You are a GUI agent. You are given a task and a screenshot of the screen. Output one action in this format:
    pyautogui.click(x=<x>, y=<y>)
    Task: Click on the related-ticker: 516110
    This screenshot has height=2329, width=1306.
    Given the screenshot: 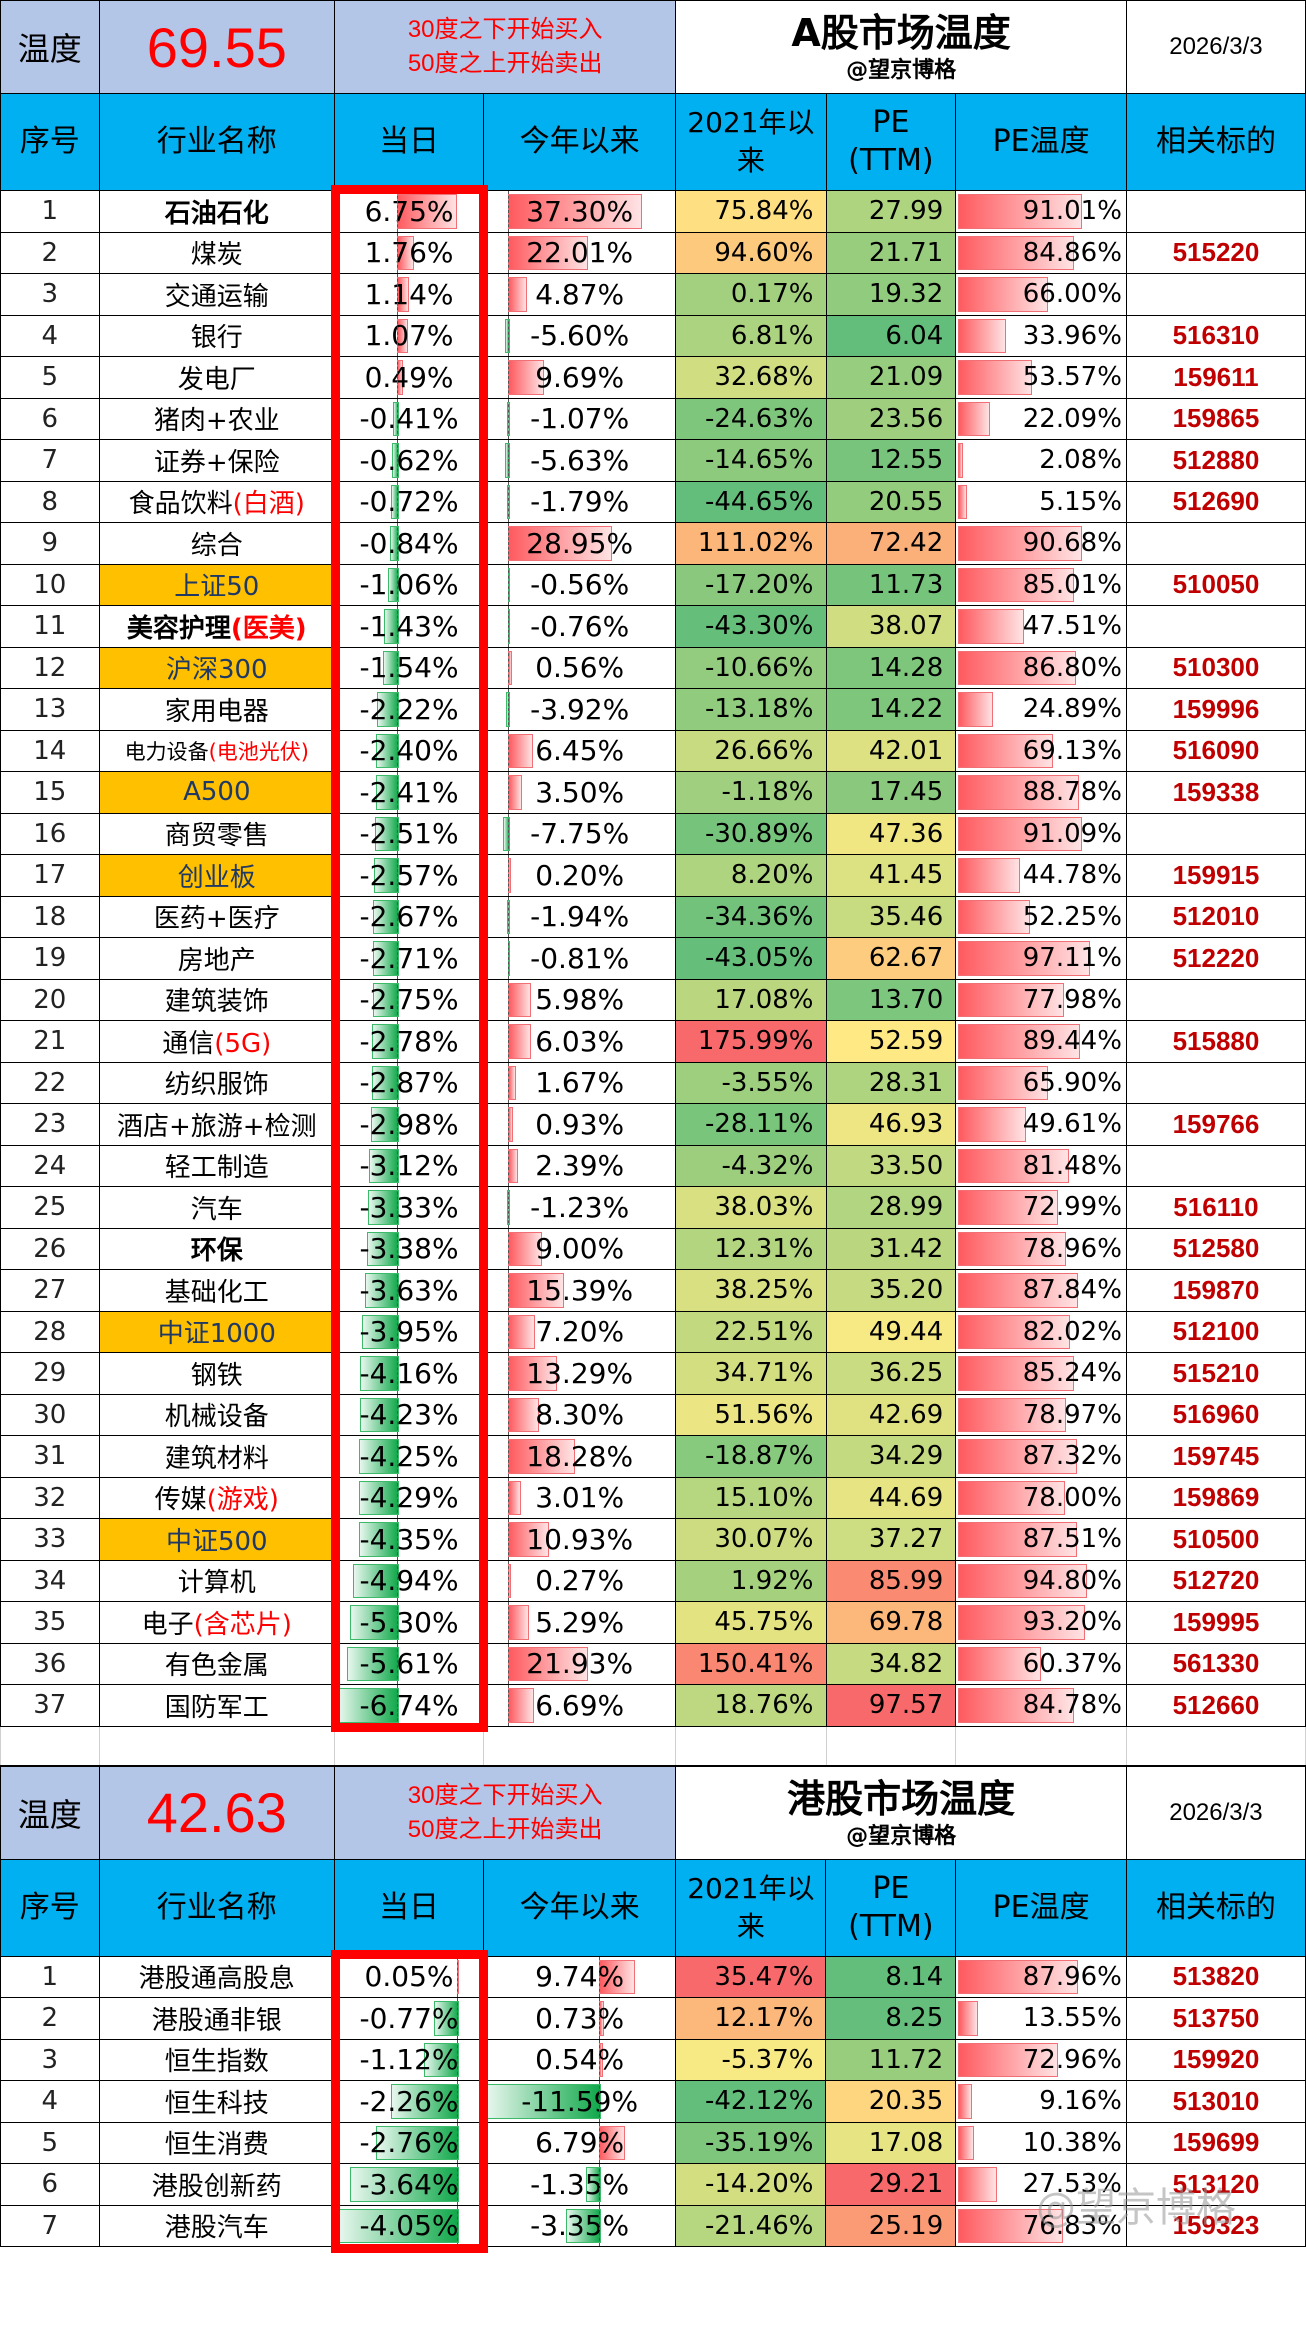 What is the action you would take?
    pyautogui.click(x=1215, y=1207)
    